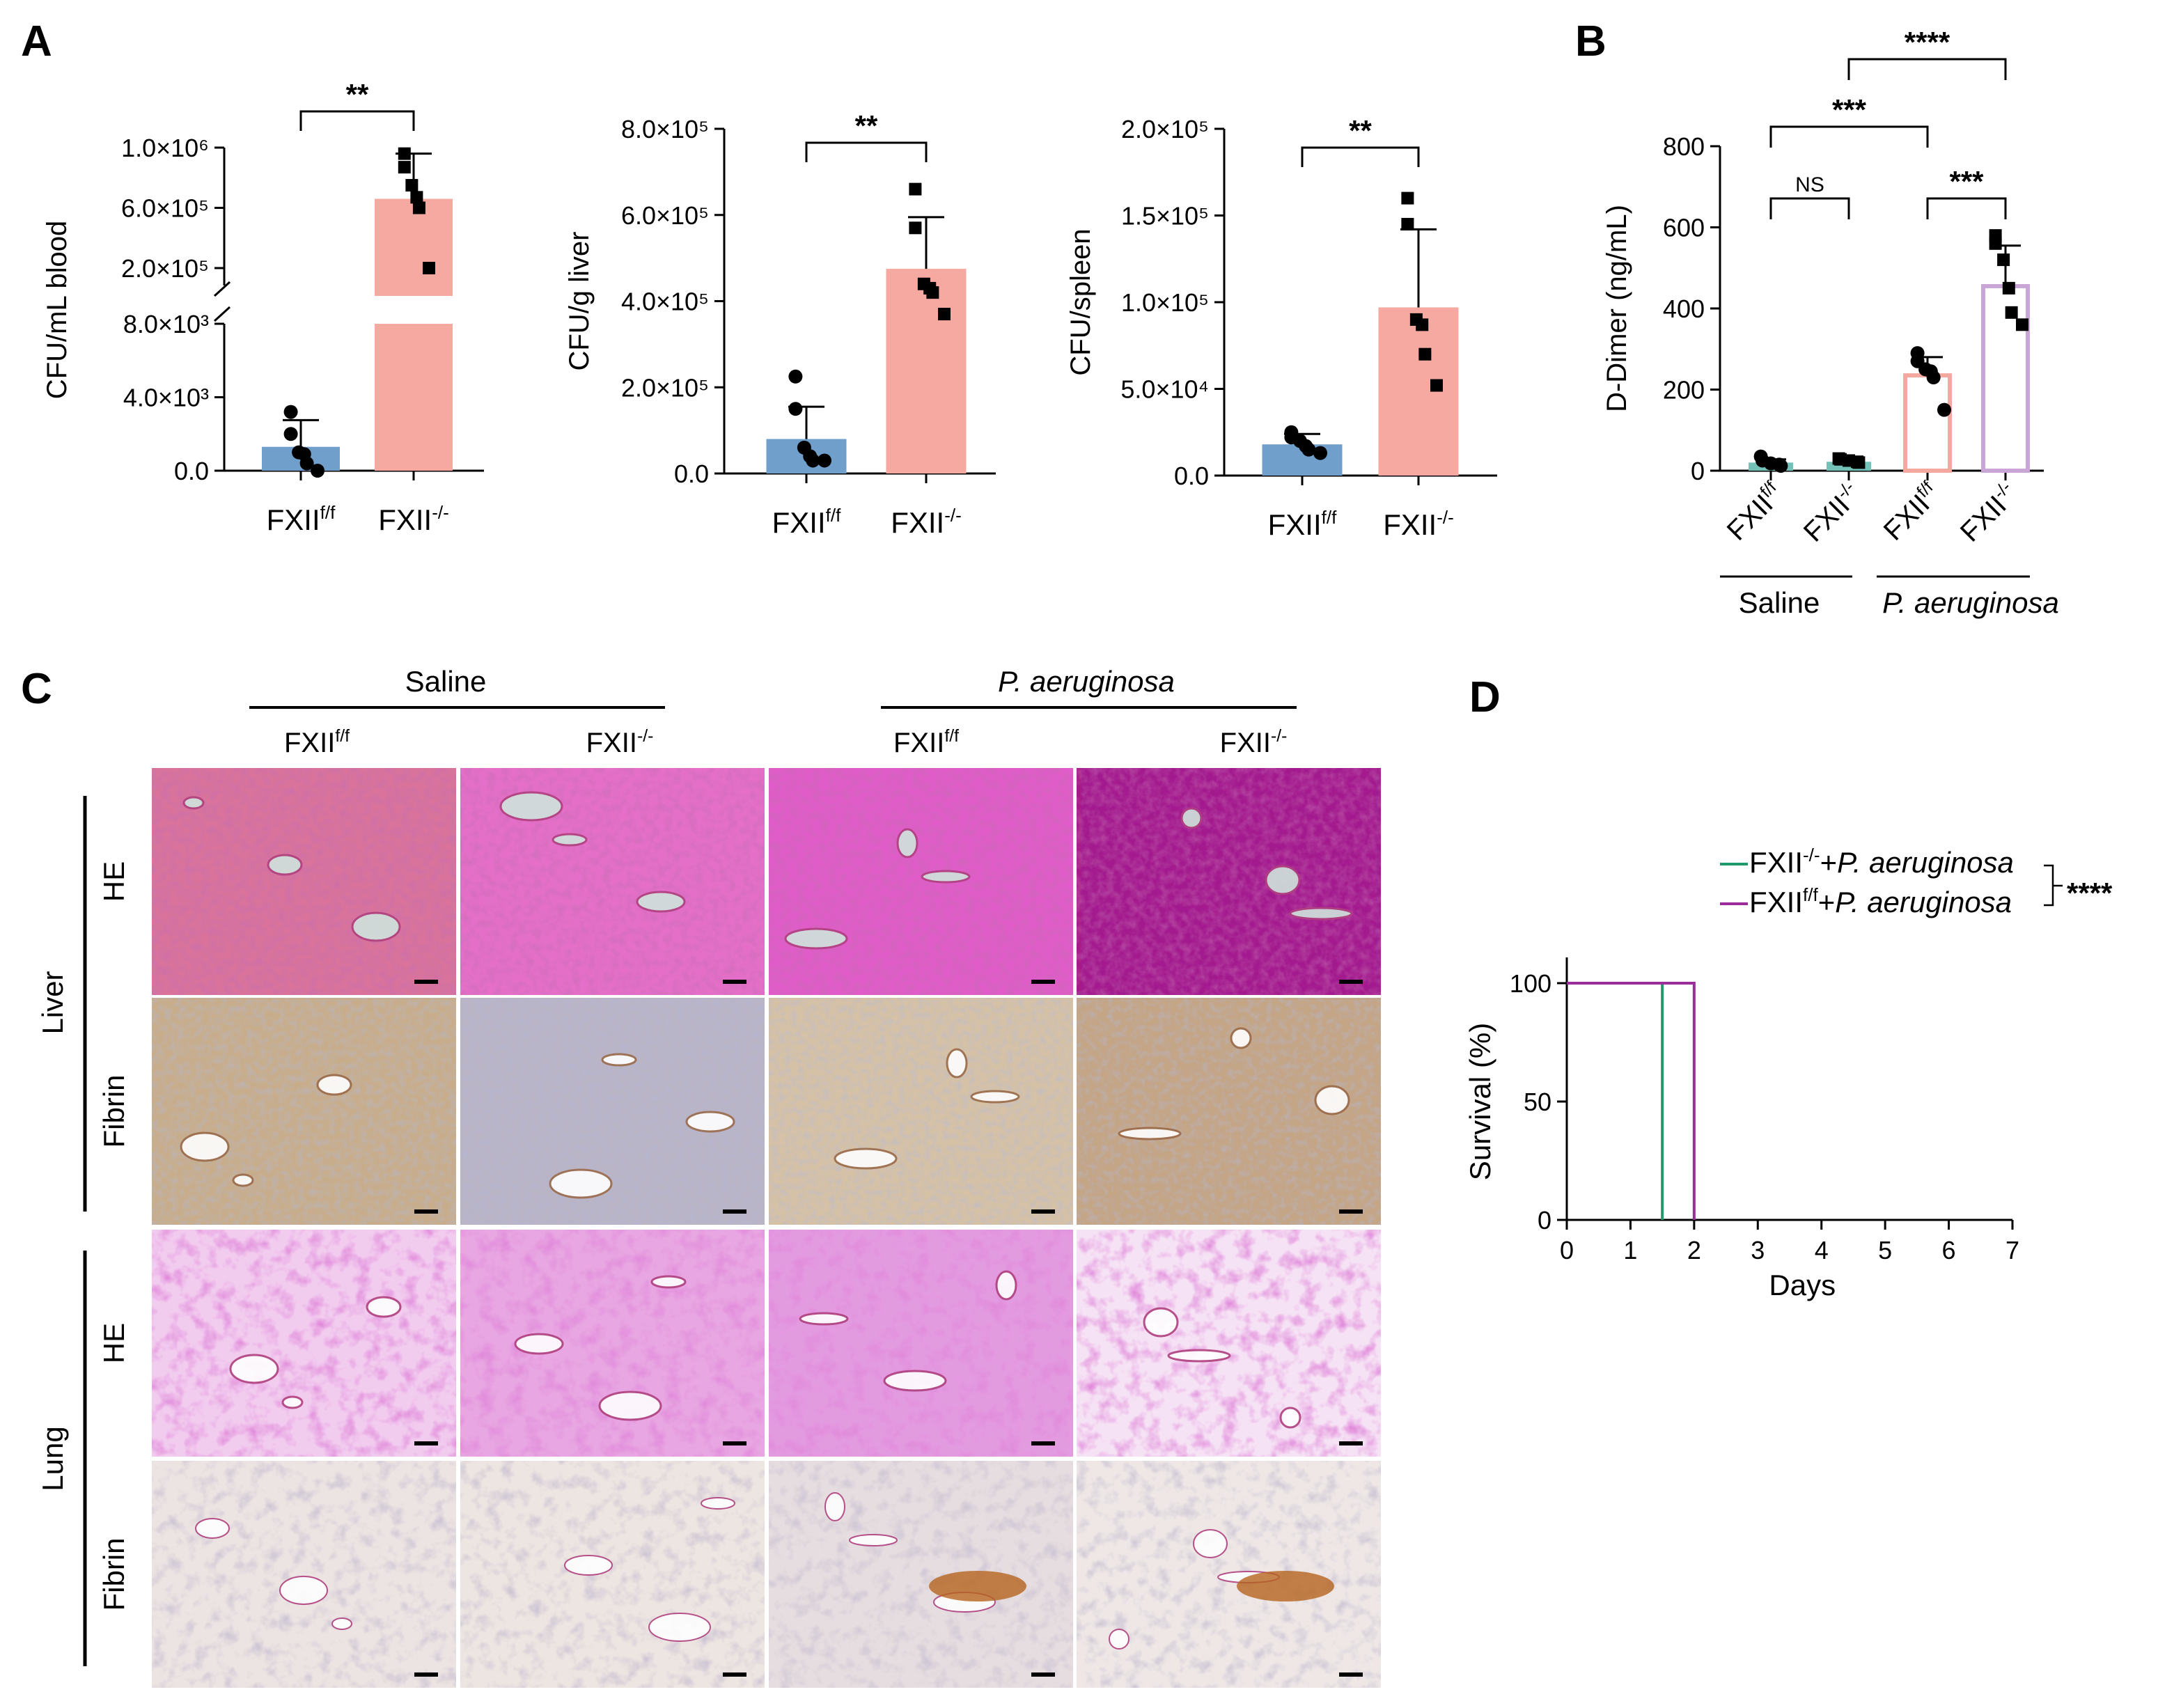  I want to click on axis-break-mark, so click(222, 289).